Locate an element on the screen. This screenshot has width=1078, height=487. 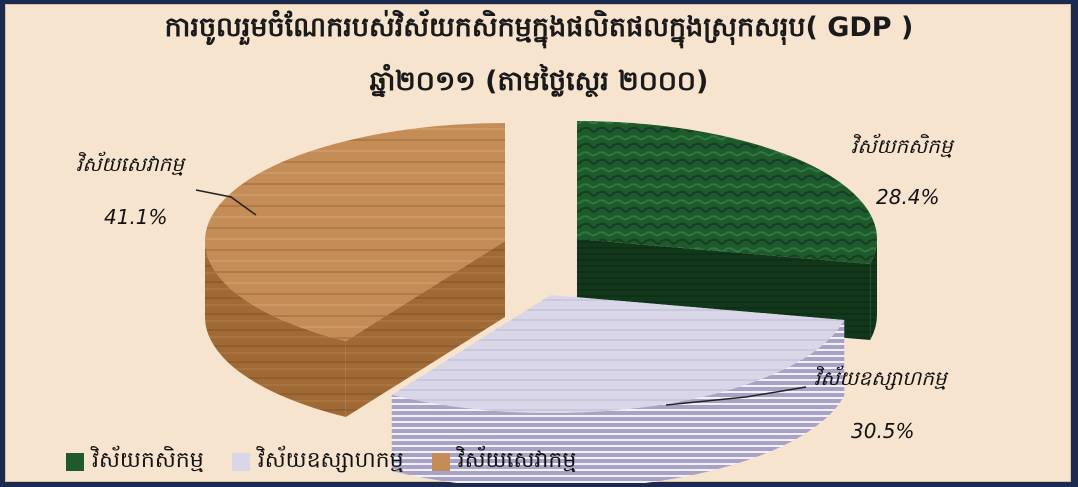
slice-top-industry is located at coordinates (618, 354).